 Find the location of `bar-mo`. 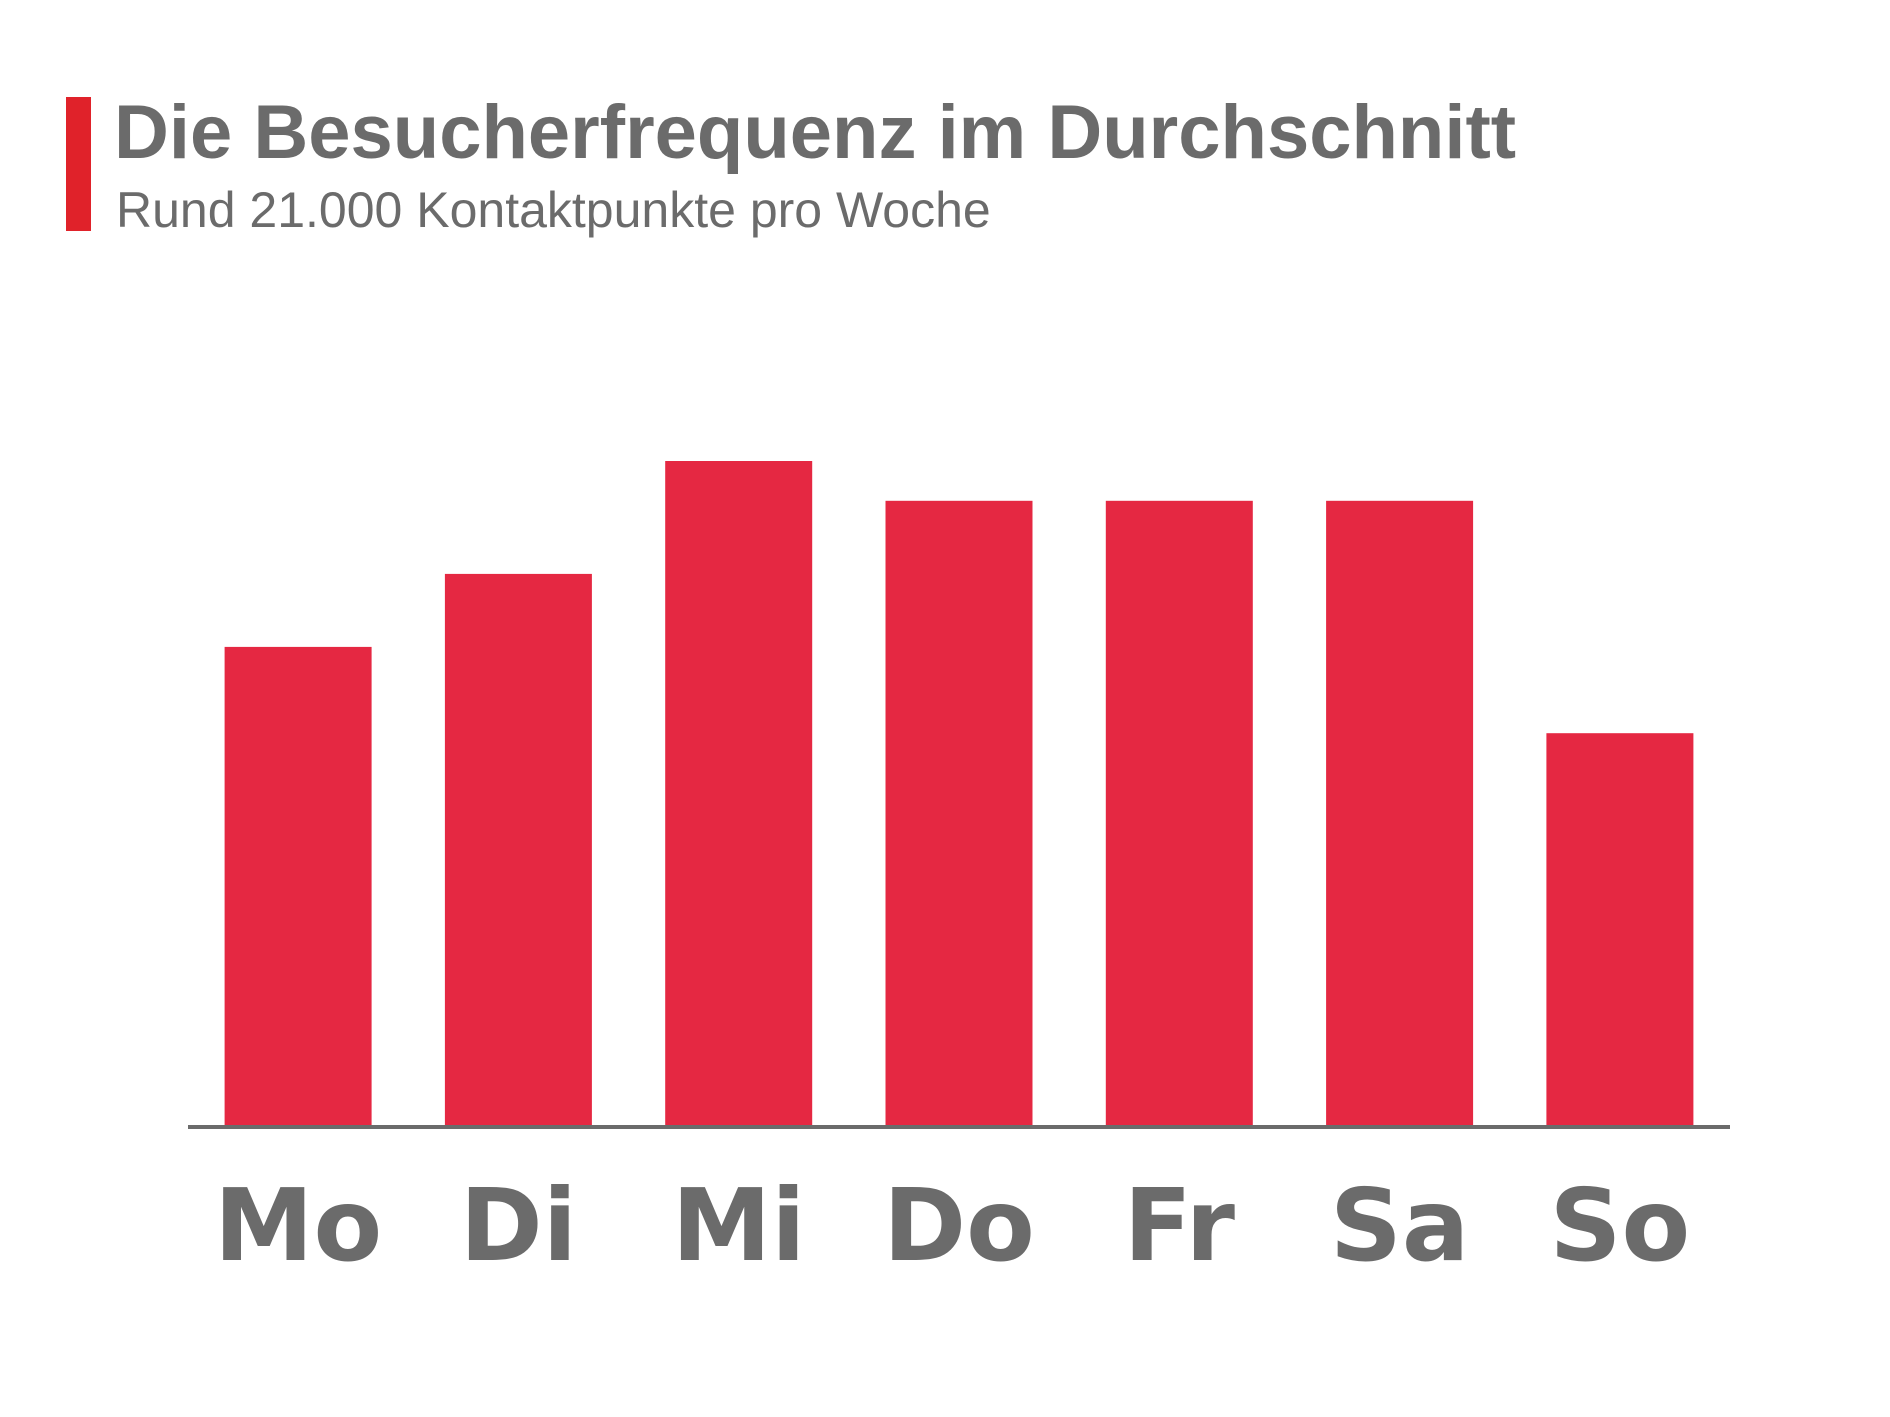

bar-mo is located at coordinates (298, 885).